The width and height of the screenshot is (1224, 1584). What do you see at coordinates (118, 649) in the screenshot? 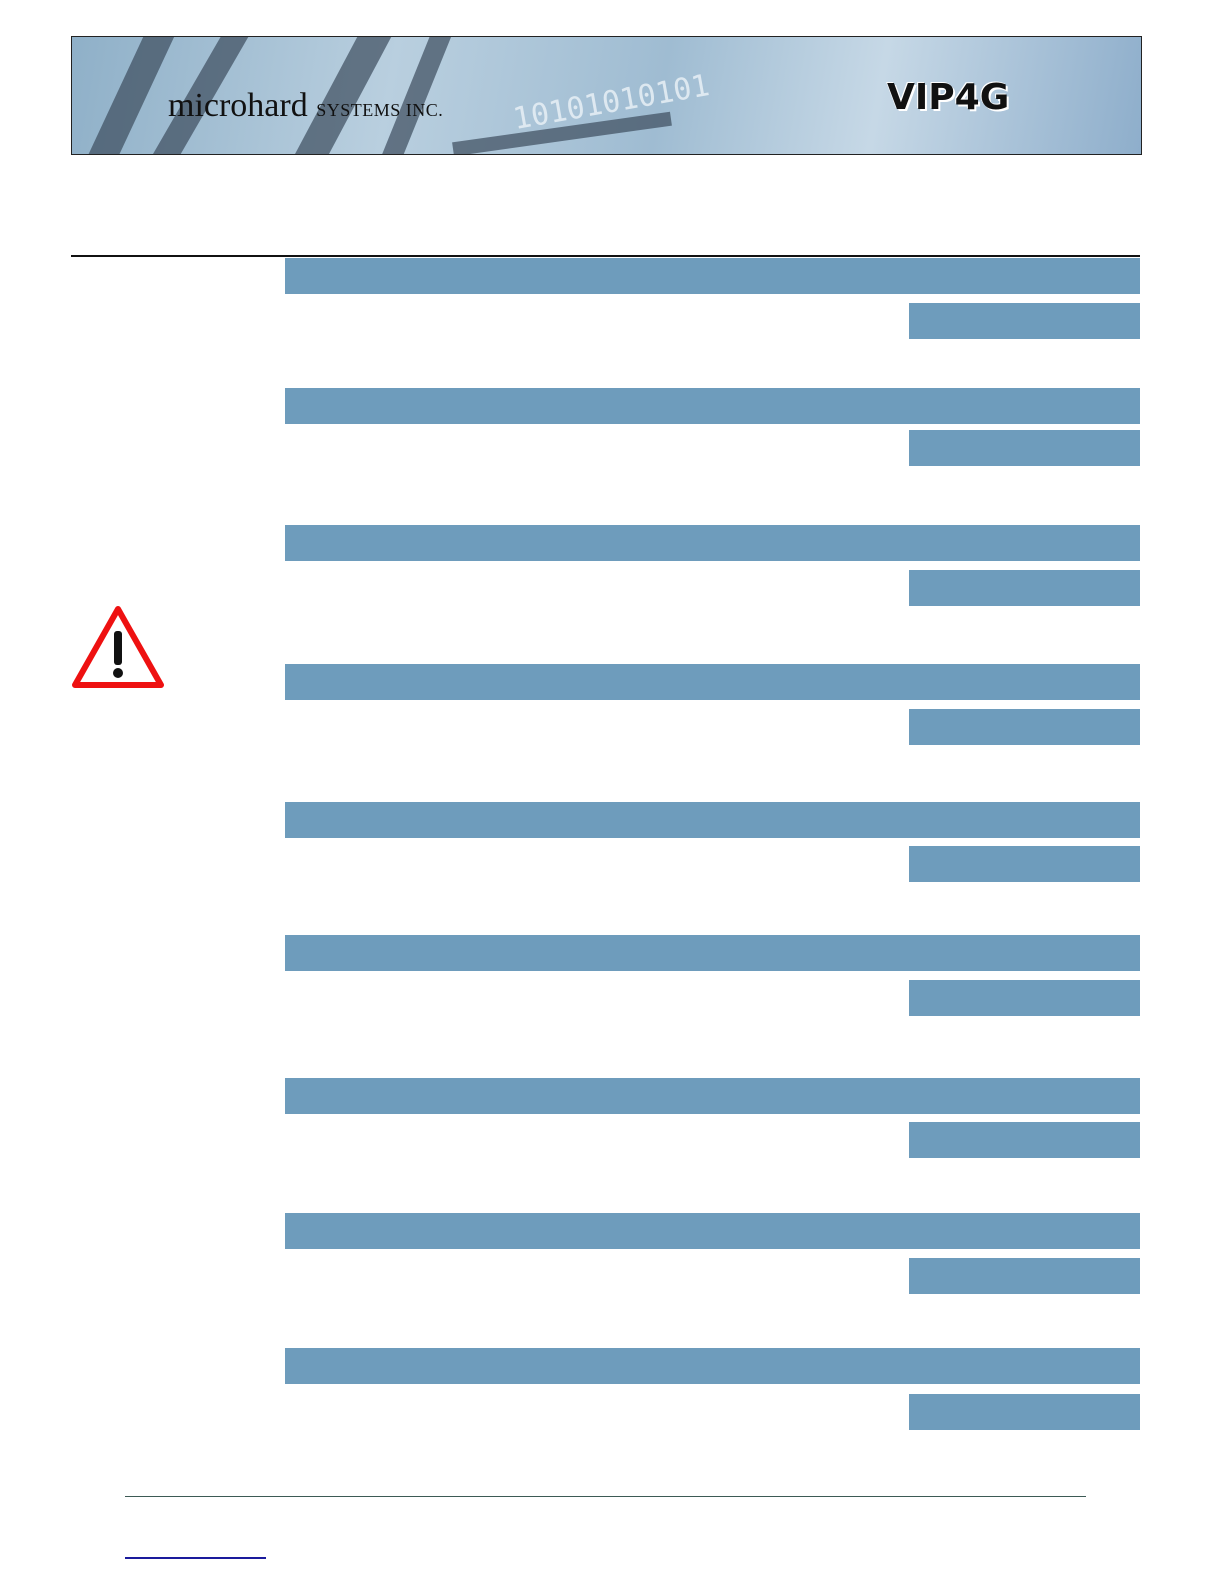
I see `warning-triangle-icon` at bounding box center [118, 649].